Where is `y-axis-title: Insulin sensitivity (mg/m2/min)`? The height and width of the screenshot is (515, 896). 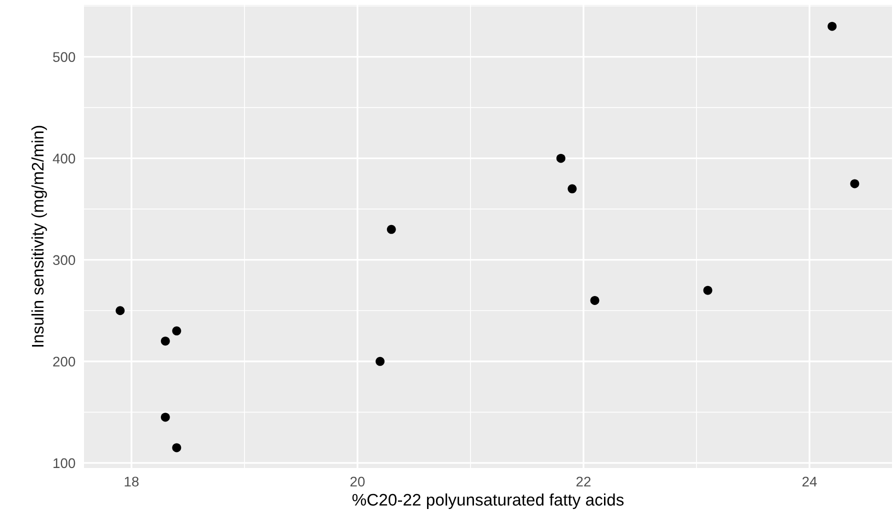
y-axis-title: Insulin sensitivity (mg/m2/min) is located at coordinates (39, 236).